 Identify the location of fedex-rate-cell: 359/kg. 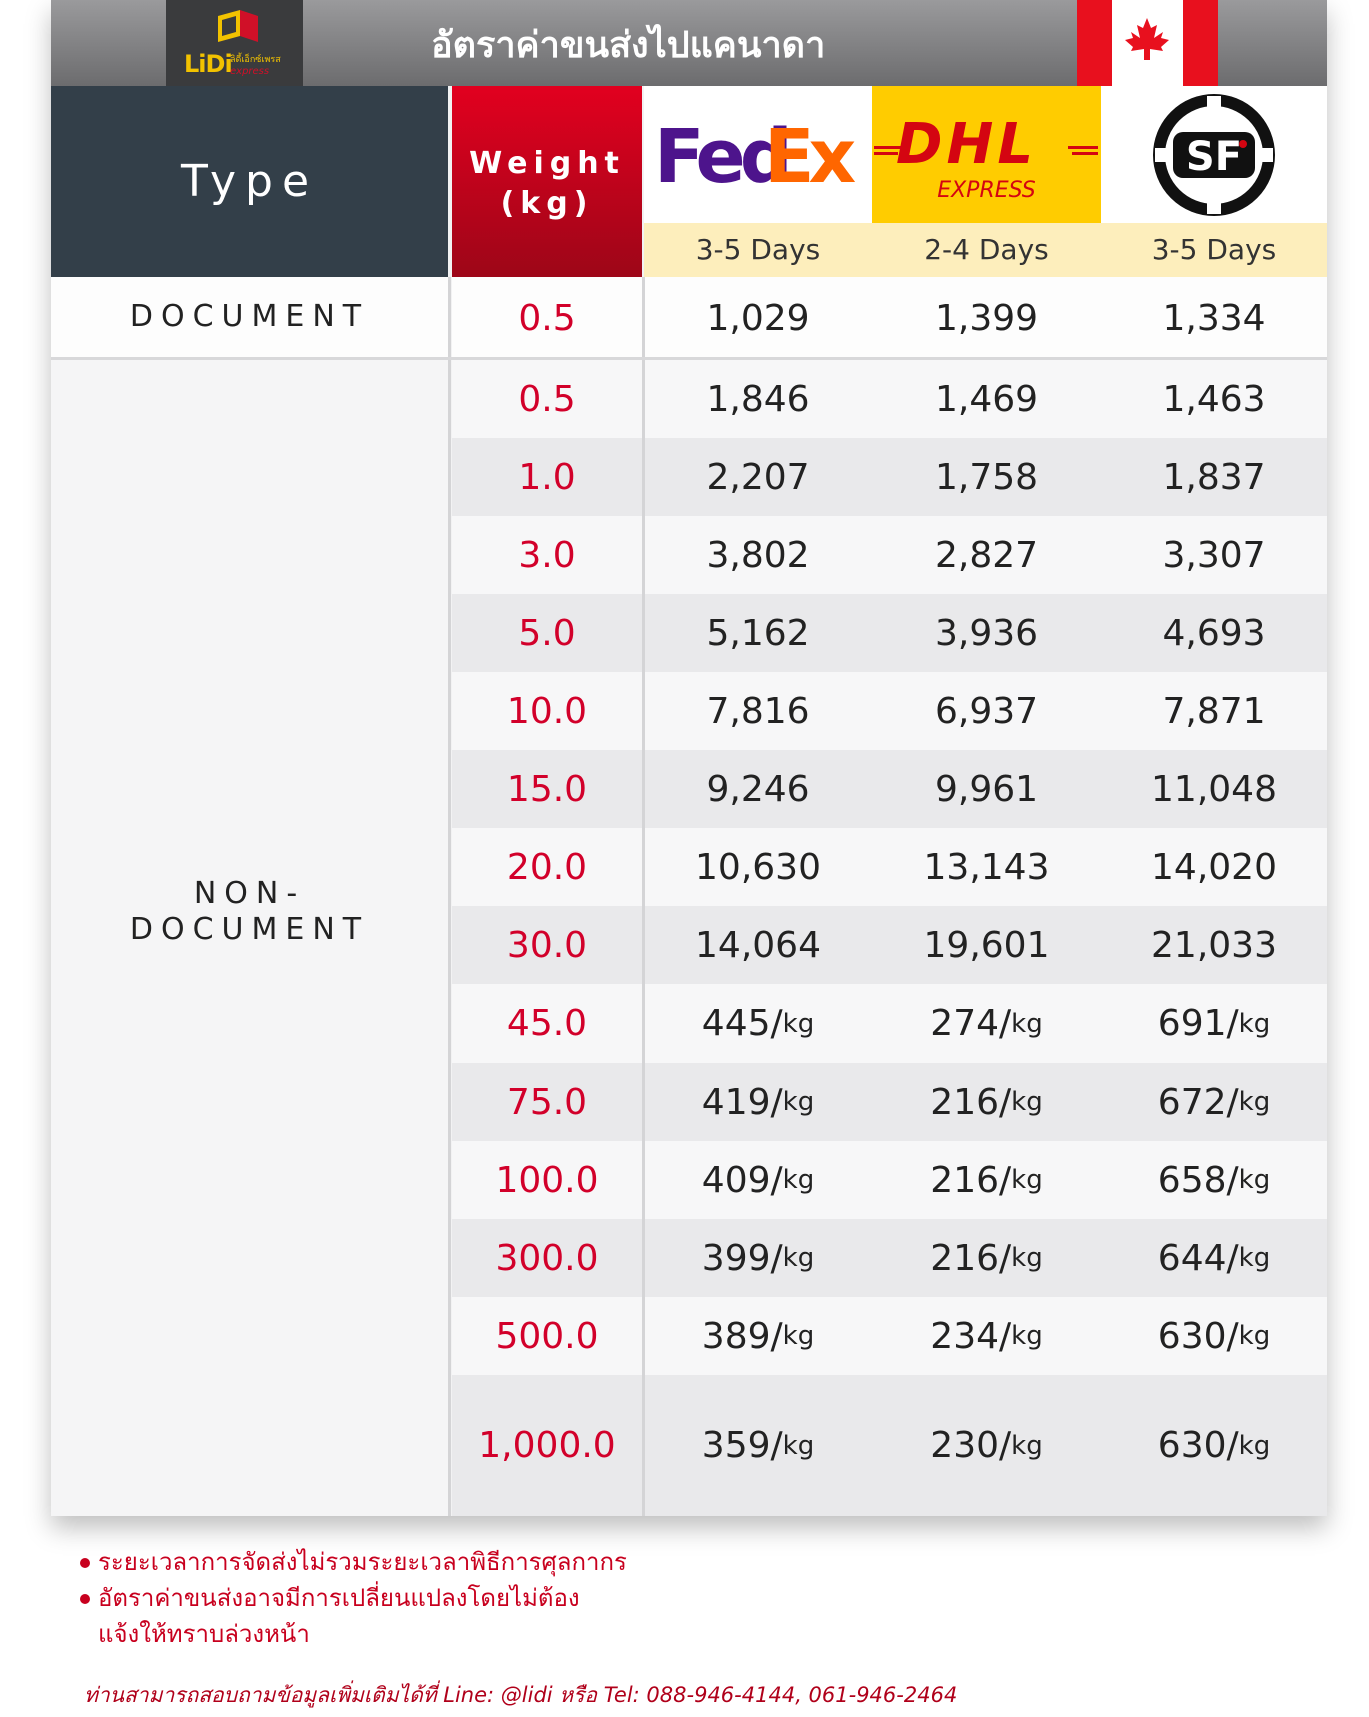
(758, 1445).